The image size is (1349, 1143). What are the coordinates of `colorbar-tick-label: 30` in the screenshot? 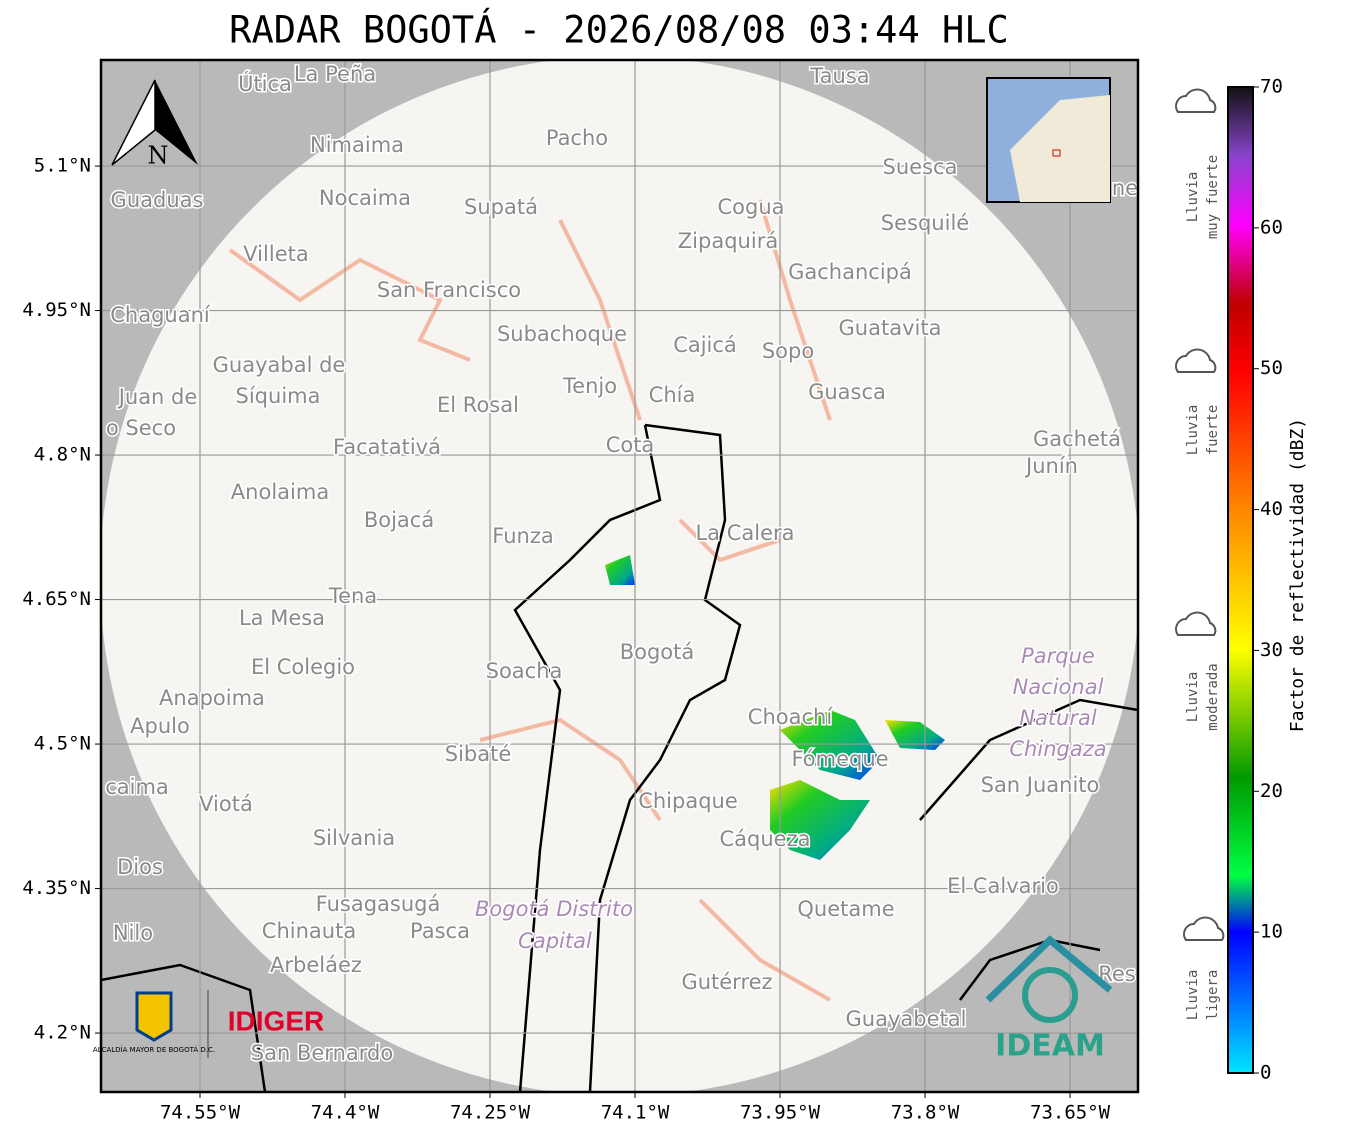 It's located at (1271, 650).